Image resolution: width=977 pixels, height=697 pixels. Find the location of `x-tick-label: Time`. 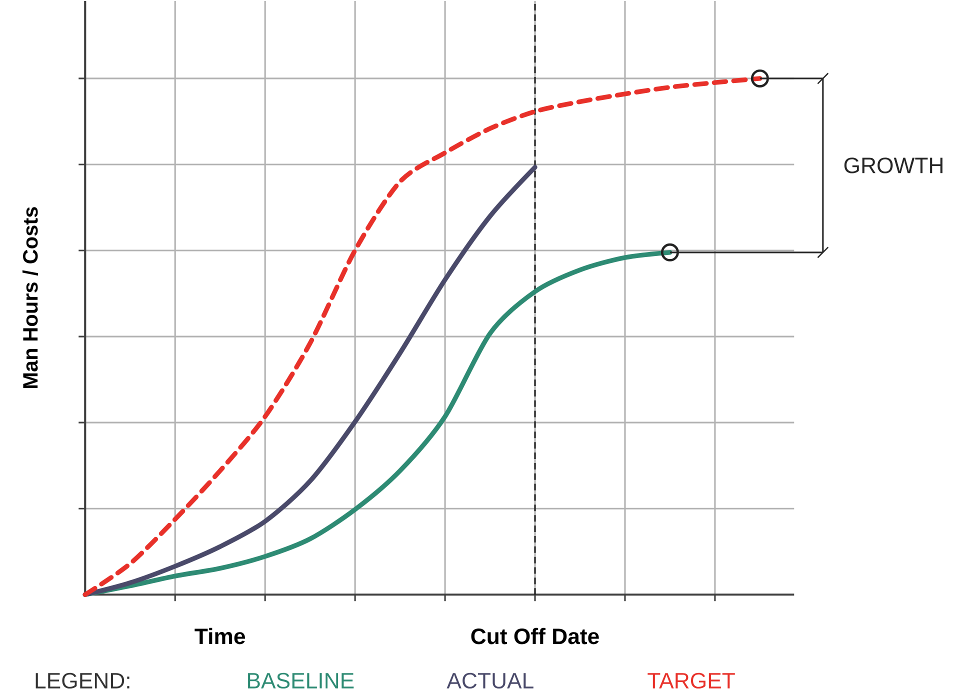

x-tick-label: Time is located at coordinates (220, 636).